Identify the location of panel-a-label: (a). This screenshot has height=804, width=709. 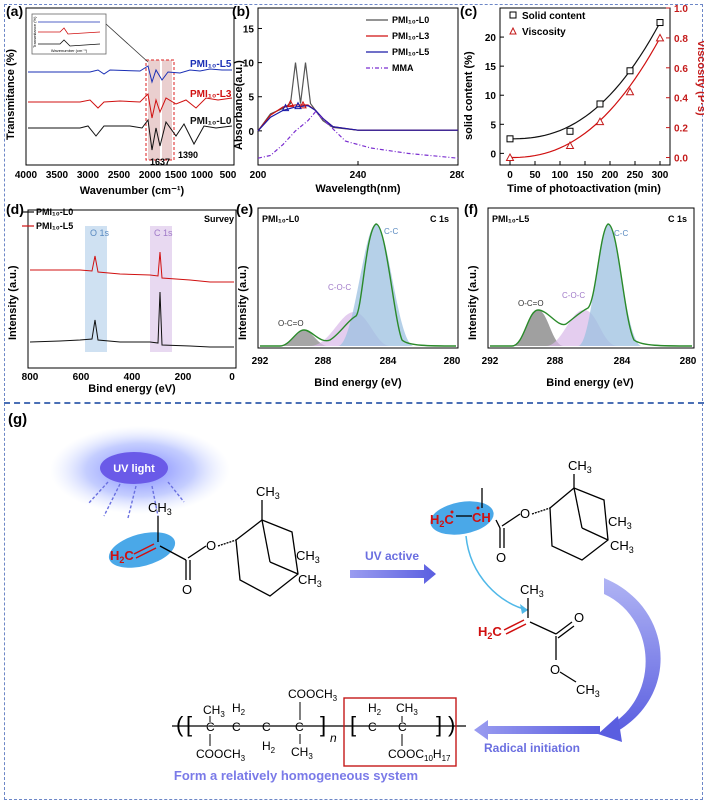
(14, 11).